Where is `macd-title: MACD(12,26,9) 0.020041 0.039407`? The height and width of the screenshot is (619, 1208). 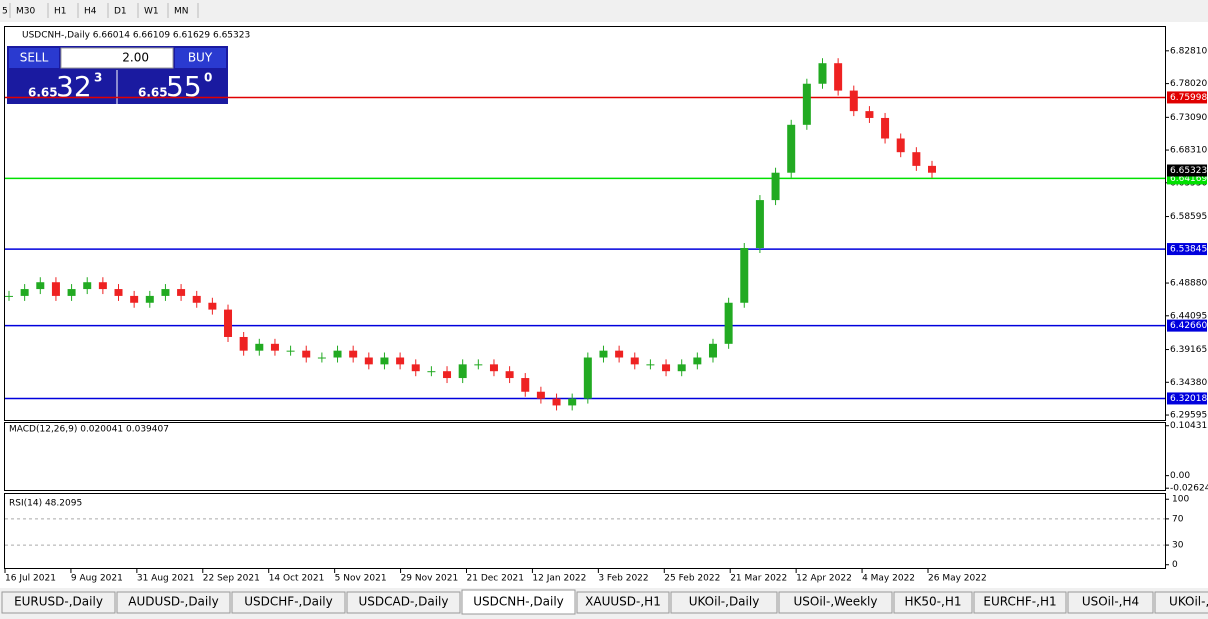
macd-title: MACD(12,26,9) 0.020041 0.039407 is located at coordinates (89, 430).